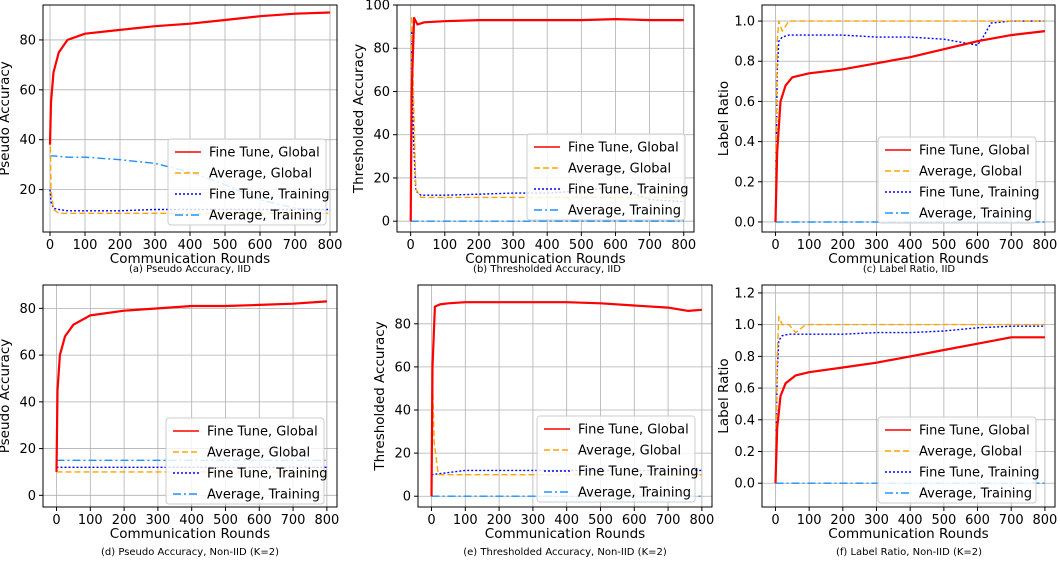 This screenshot has height=564, width=1060. Describe the element at coordinates (190, 552) in the screenshot. I see `figure-caption: (d) Pseudo Accuracy, Non-IID (K=2)` at that location.